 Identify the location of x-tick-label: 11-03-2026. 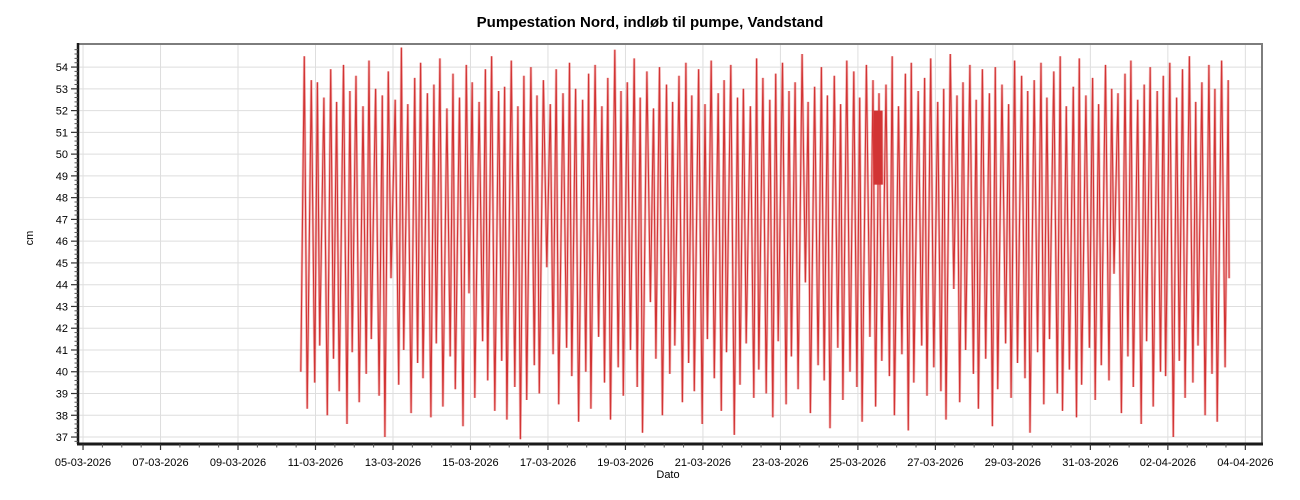
(315, 463).